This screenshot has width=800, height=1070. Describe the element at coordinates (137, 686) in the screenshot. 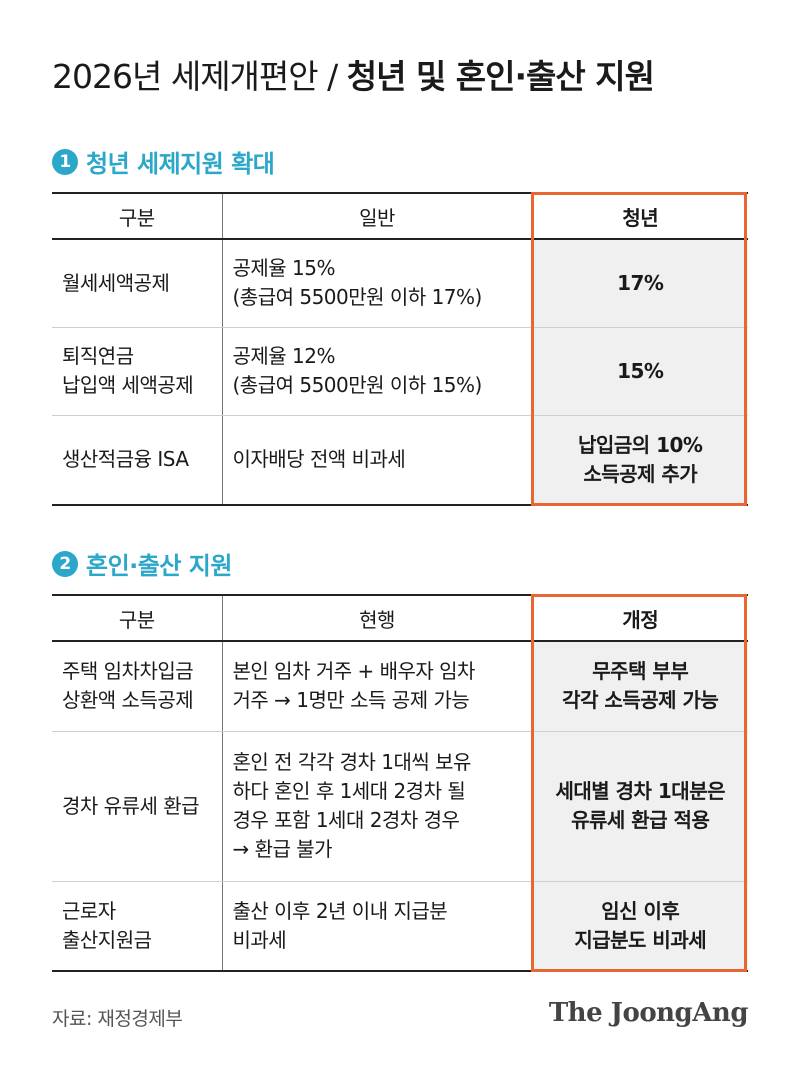

I see `row-category: 주택 임차차입금 상환액 소득공제` at that location.